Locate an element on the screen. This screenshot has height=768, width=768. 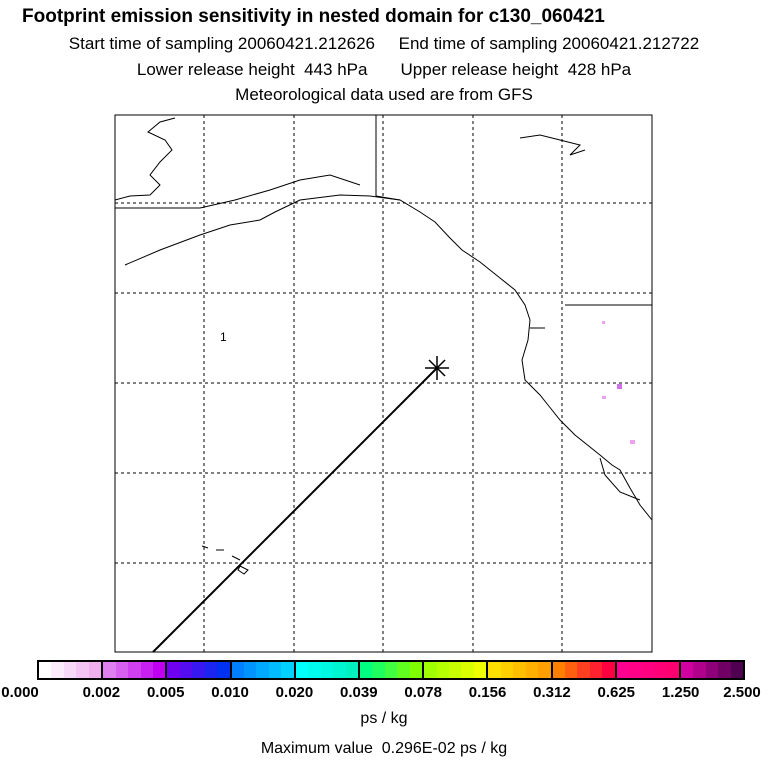
footprint-cells is located at coordinates (618, 382).